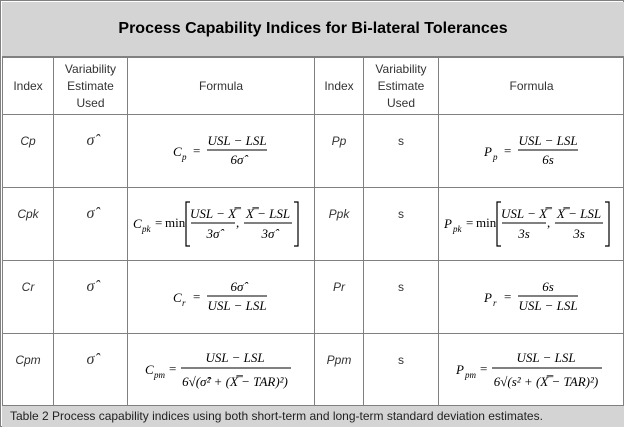  I want to click on index-ppm: Ppm, so click(339, 370).